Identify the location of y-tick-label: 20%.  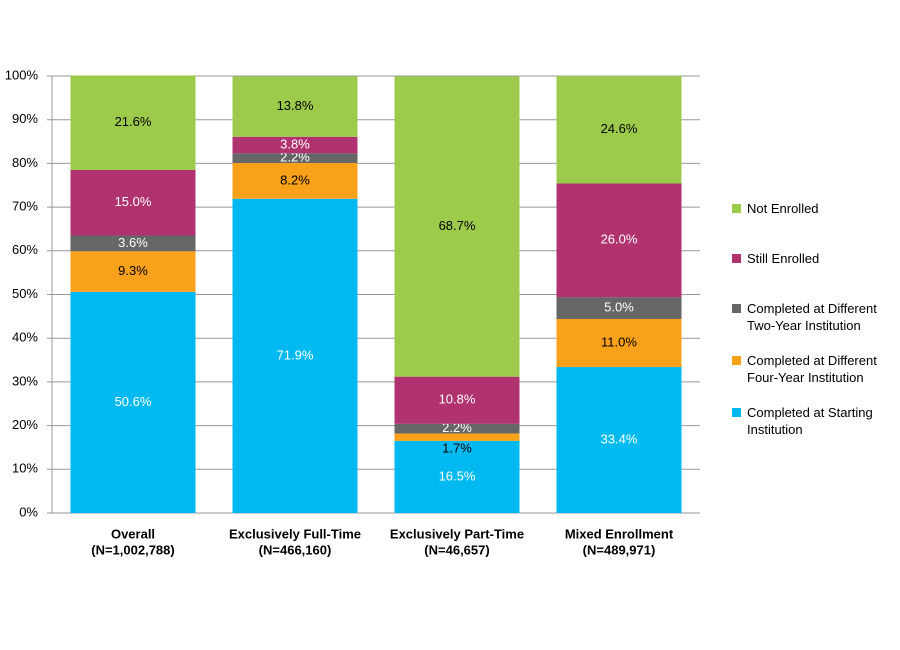
(25, 424).